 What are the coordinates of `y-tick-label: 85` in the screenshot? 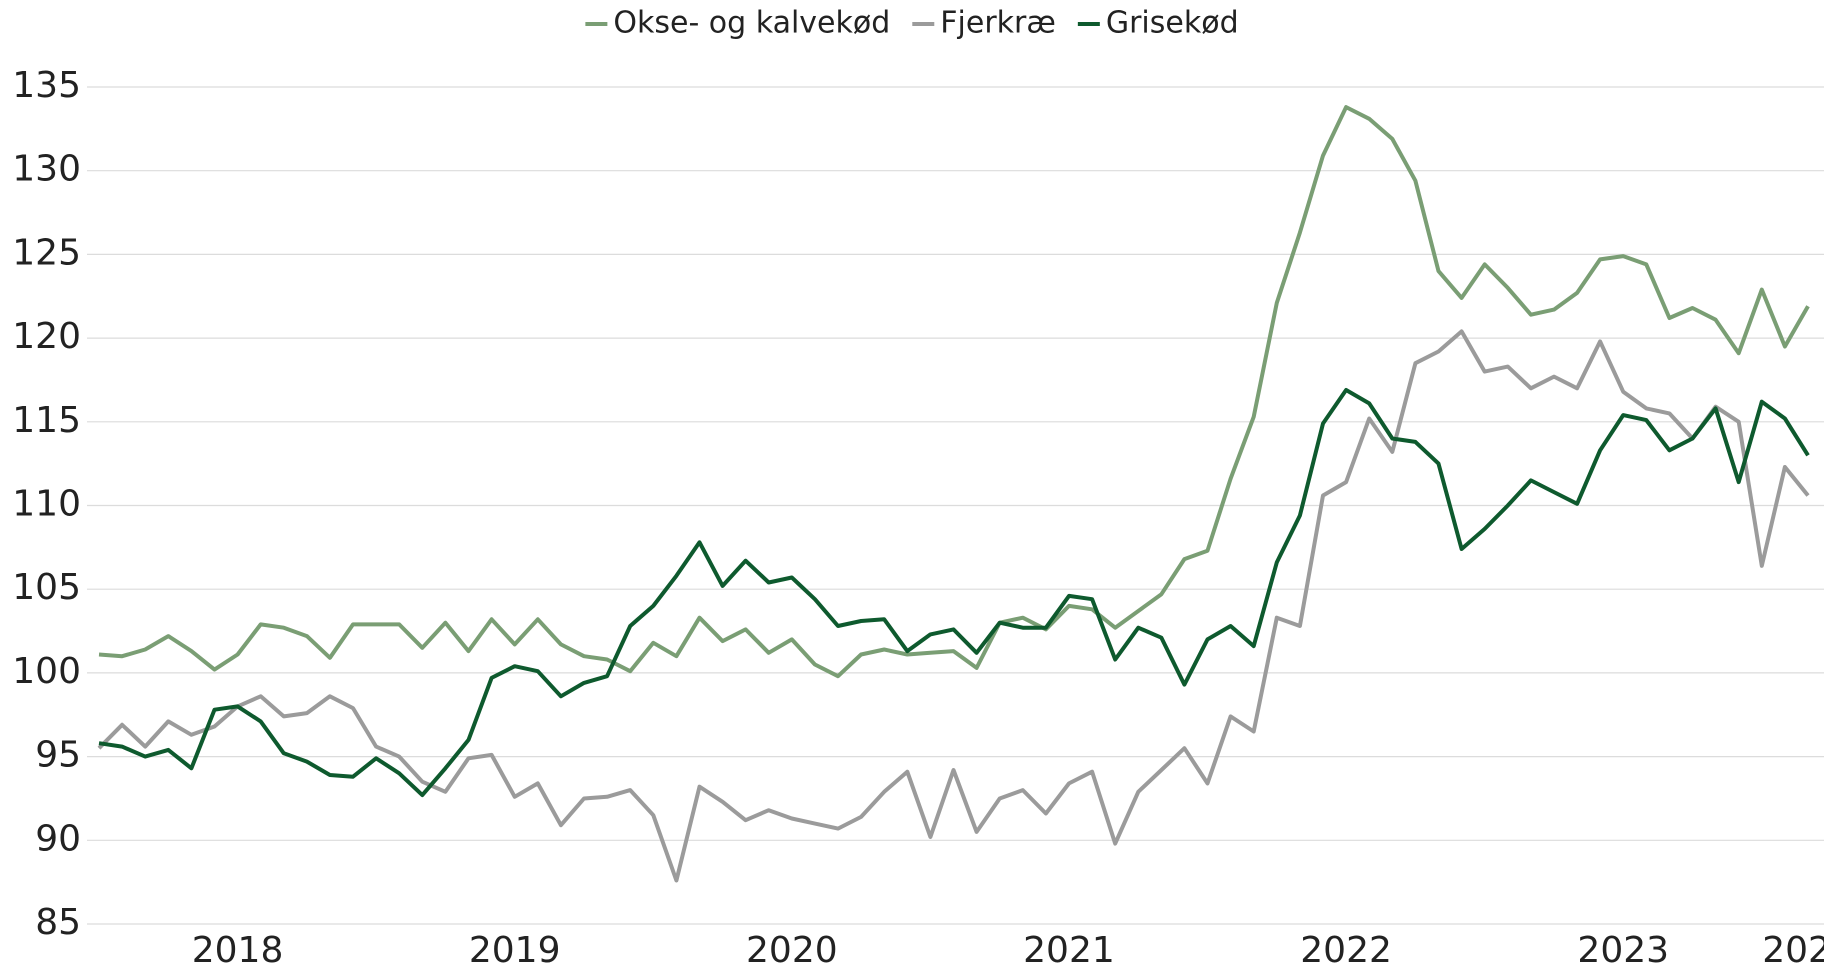 It's located at (58, 922).